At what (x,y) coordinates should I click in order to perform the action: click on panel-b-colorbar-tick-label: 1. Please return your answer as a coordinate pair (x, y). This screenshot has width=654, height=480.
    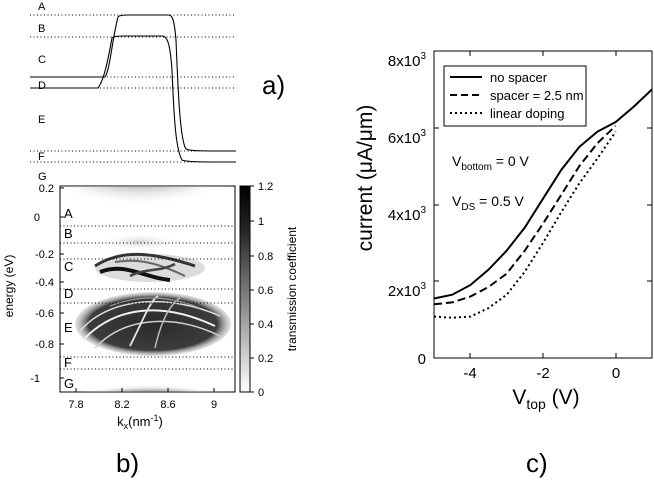
    Looking at the image, I should click on (261, 222).